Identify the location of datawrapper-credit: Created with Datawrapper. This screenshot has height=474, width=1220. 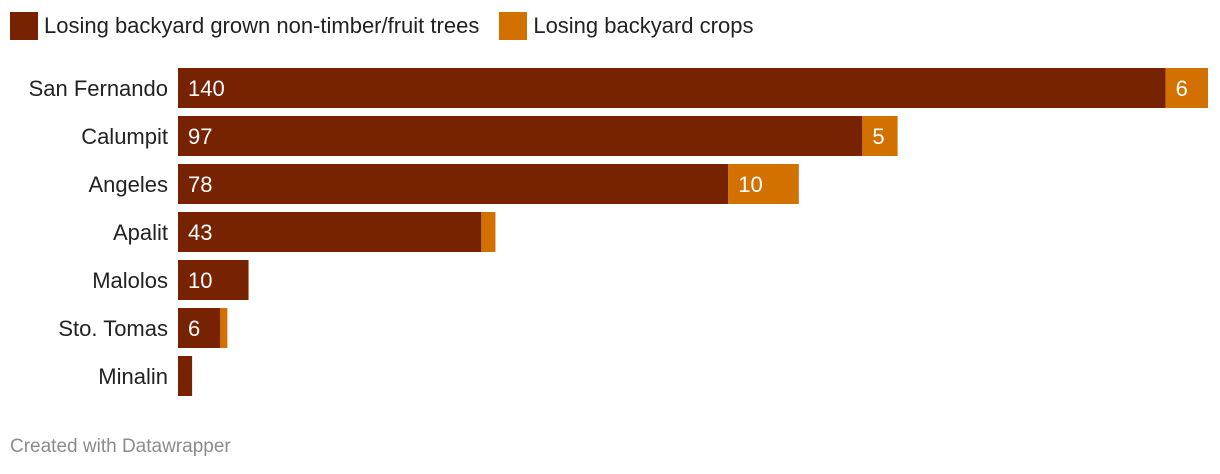
(120, 446).